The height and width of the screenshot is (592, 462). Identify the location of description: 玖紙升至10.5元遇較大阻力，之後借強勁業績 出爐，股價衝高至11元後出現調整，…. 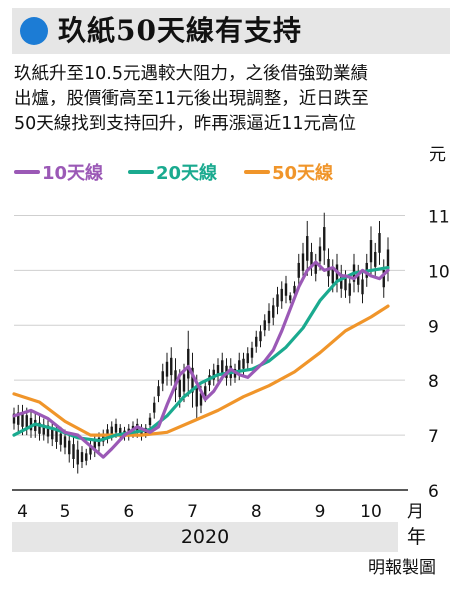
(234, 99).